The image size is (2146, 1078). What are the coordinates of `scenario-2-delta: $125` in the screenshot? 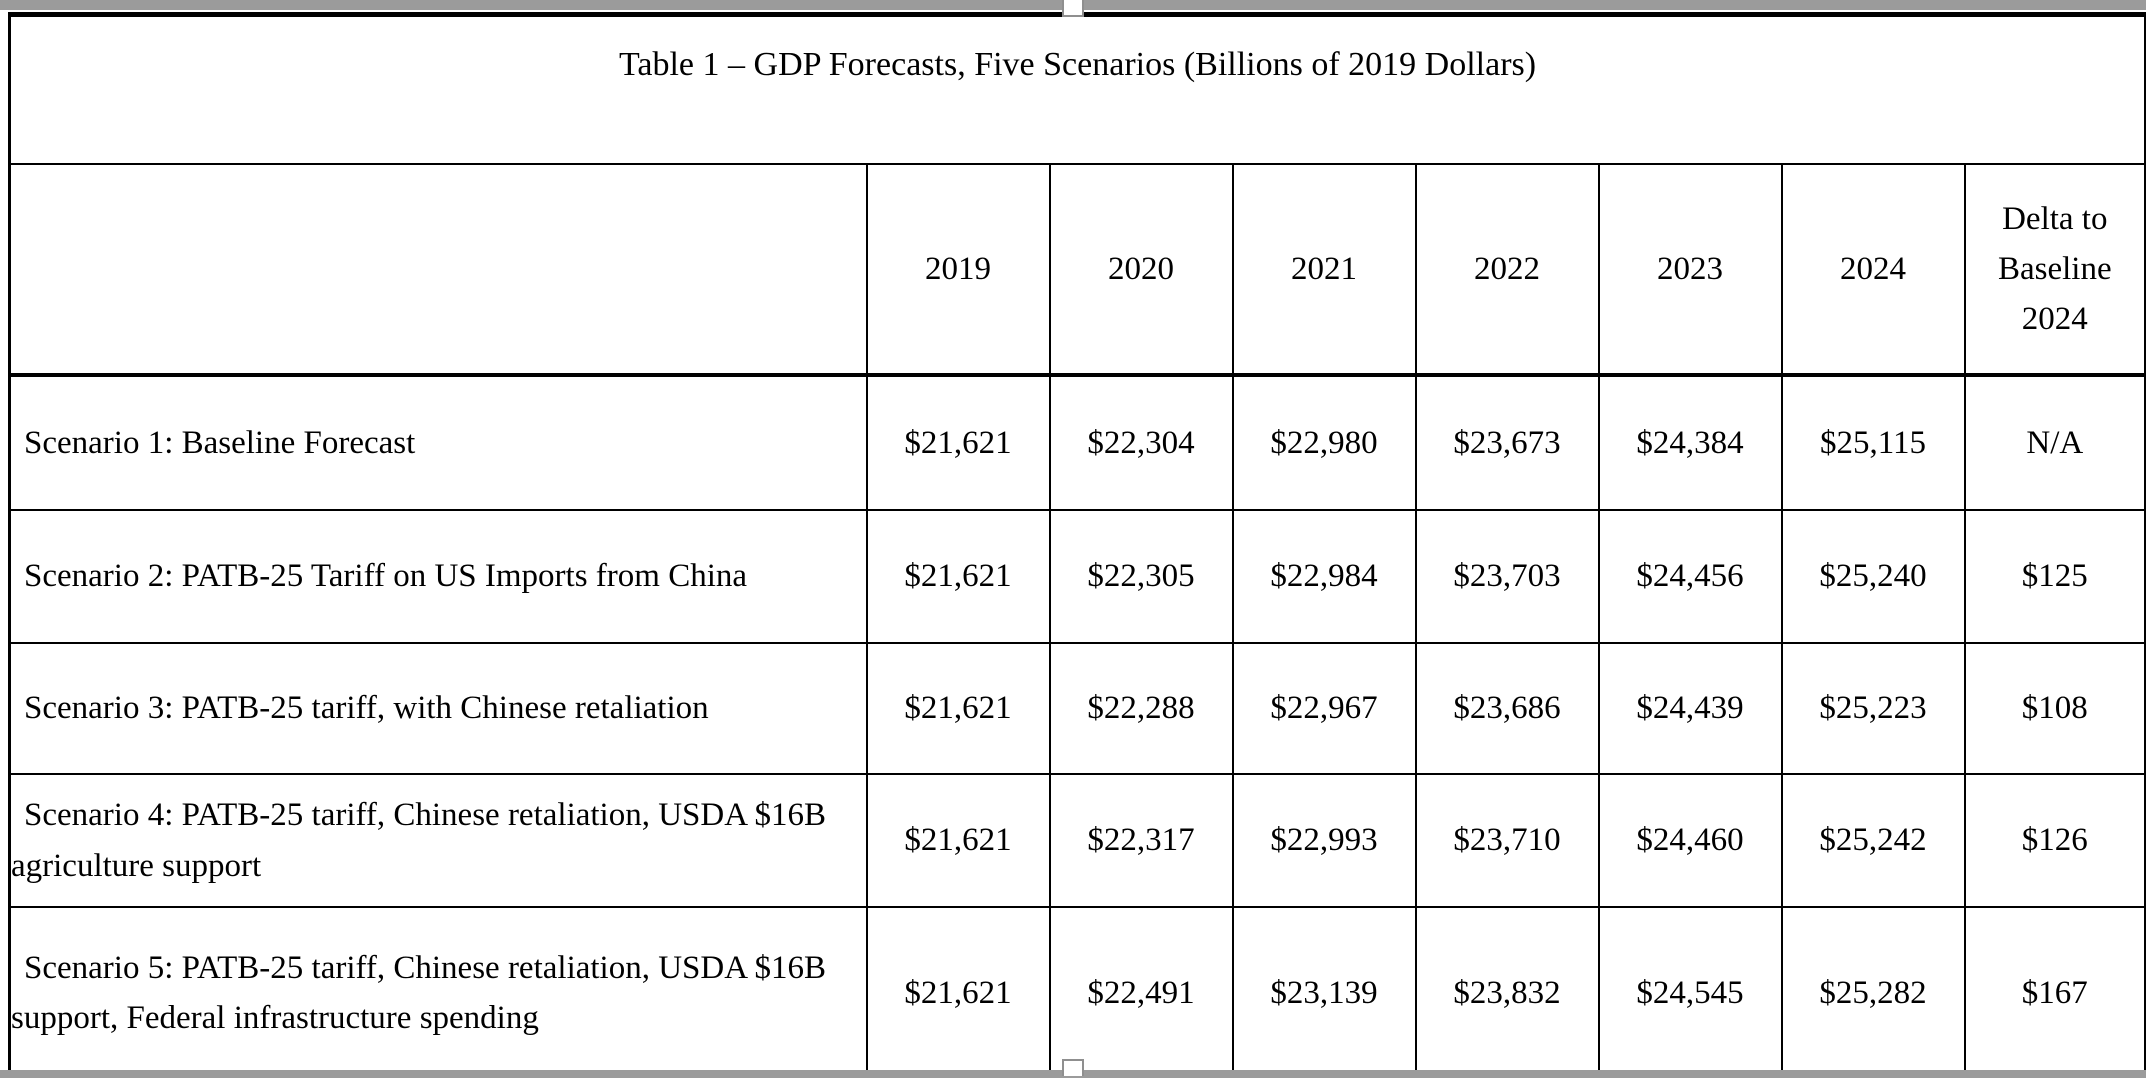 It's located at (2054, 576).